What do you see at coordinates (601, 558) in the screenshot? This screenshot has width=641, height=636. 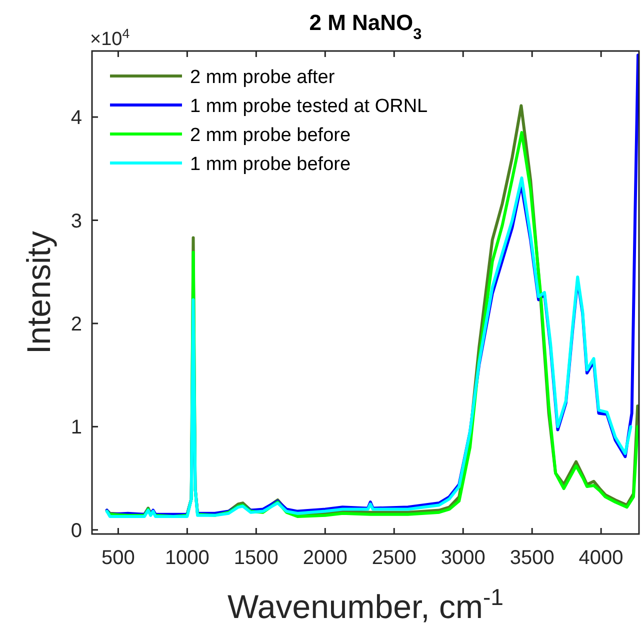 I see `x-tick-label: 4000` at bounding box center [601, 558].